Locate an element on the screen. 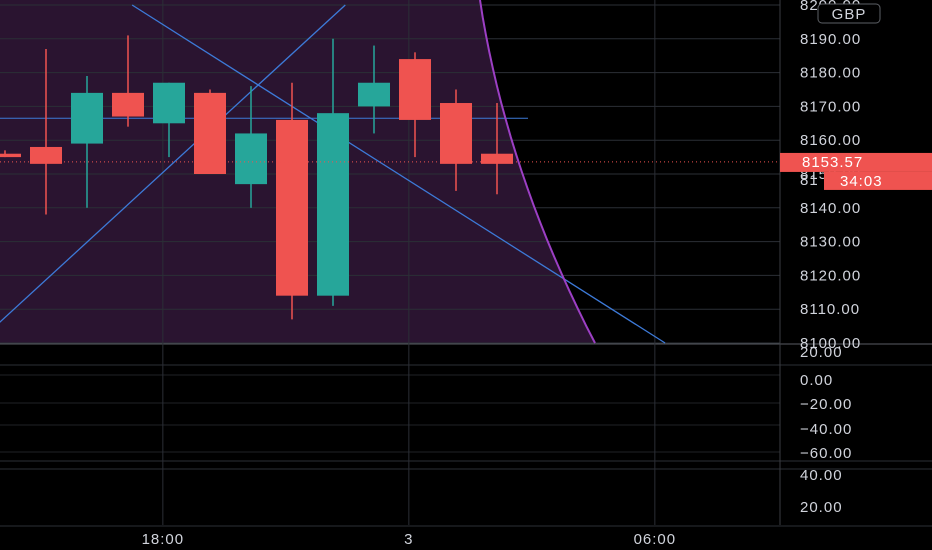 Image resolution: width=932 pixels, height=550 pixels. currency-button-label: GBP is located at coordinates (849, 14).